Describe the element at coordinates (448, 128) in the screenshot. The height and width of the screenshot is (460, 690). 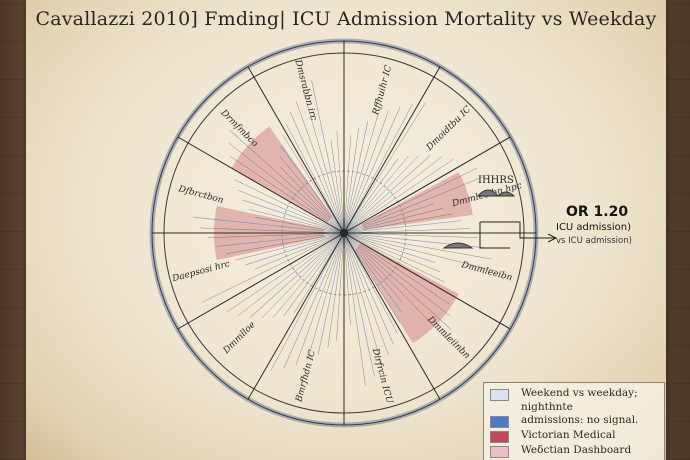
I see `segment-label: Dmoidtbu IC` at that location.